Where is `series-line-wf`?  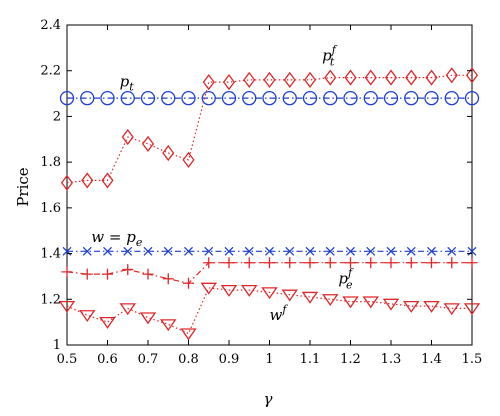
series-line-wf is located at coordinates (269, 311).